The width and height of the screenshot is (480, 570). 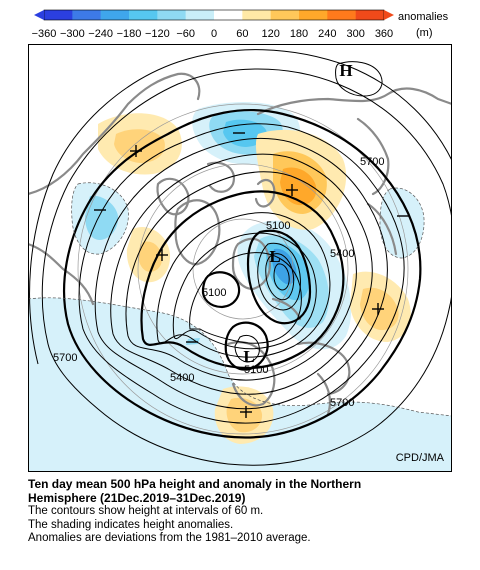 I want to click on coast-asia-south, so click(x=323, y=368).